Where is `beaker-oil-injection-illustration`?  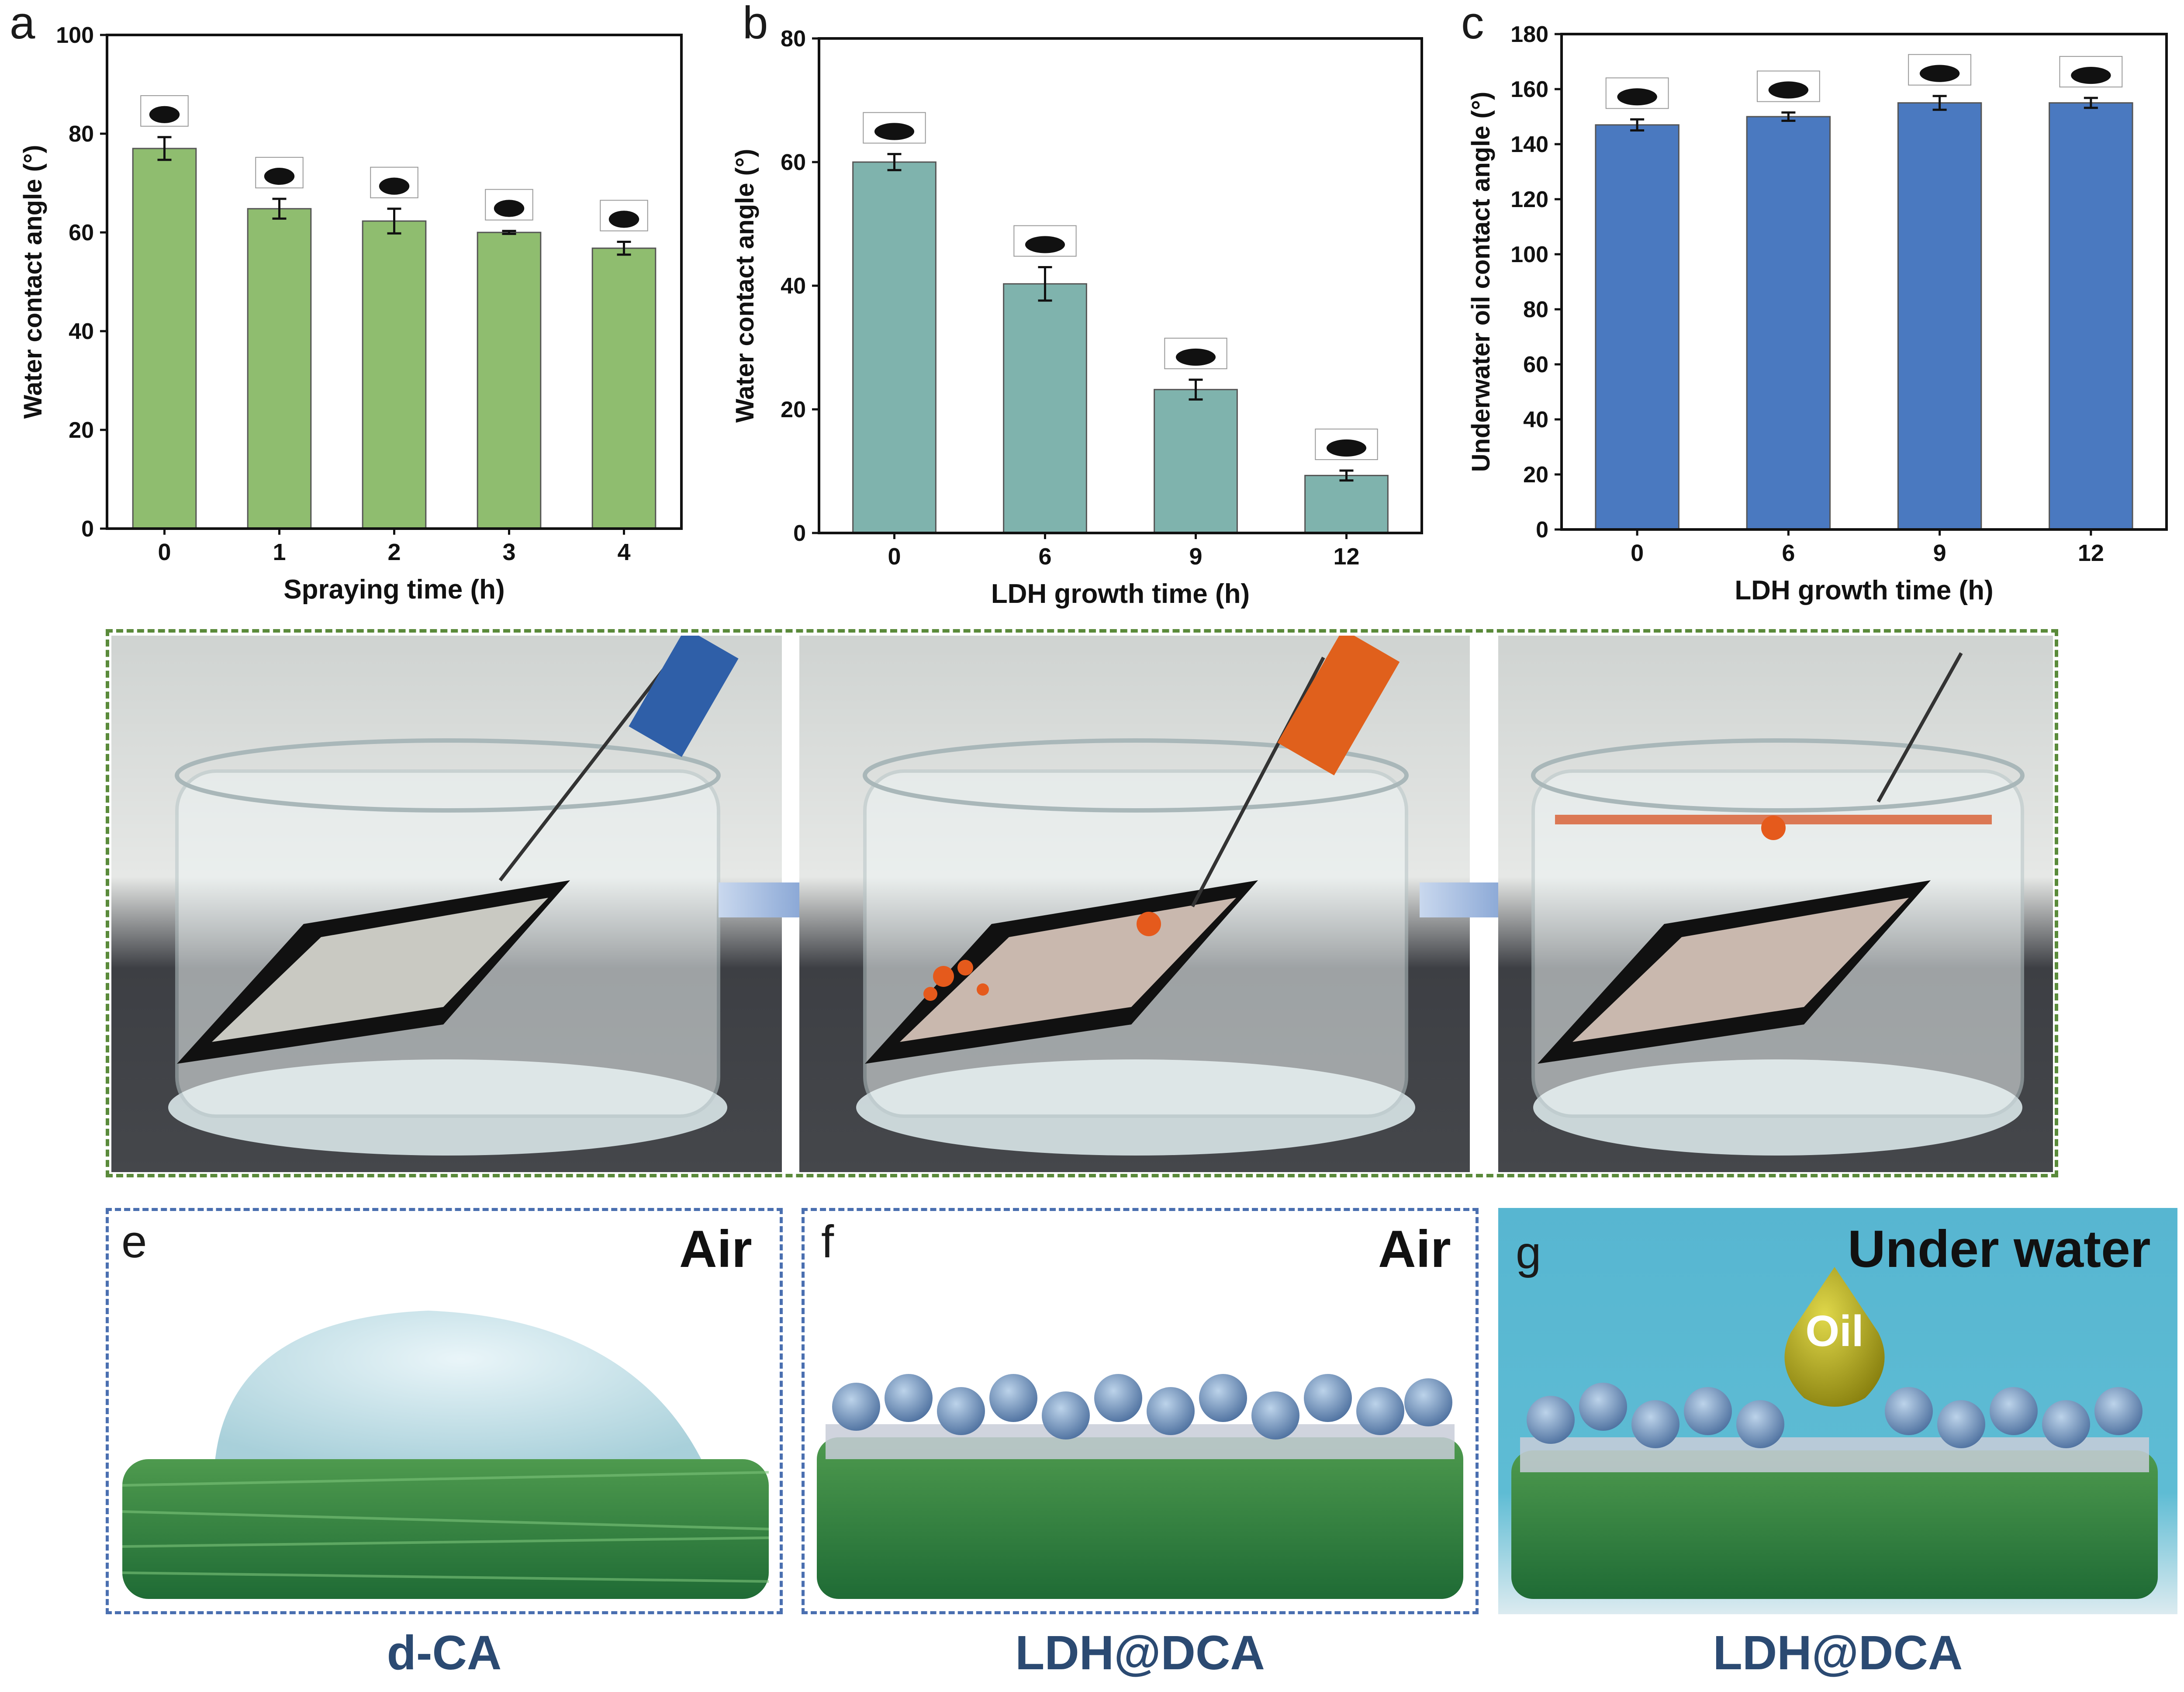 beaker-oil-injection-illustration is located at coordinates (1135, 896).